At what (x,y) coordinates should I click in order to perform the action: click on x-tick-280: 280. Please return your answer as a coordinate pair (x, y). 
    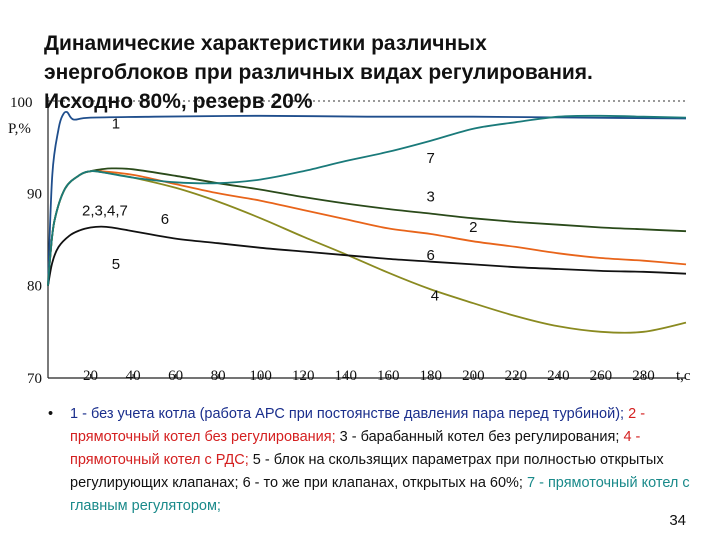
    Looking at the image, I should click on (643, 376).